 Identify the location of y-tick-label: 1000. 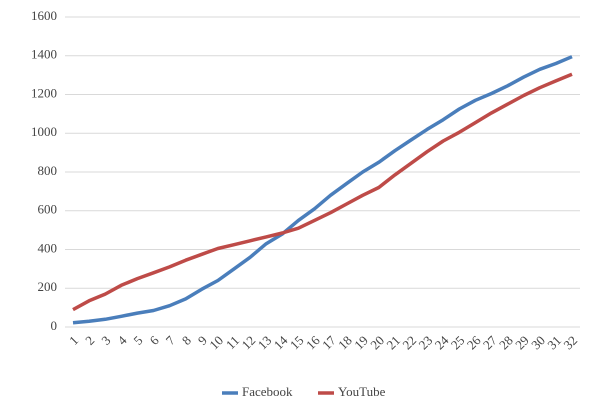
(44, 131).